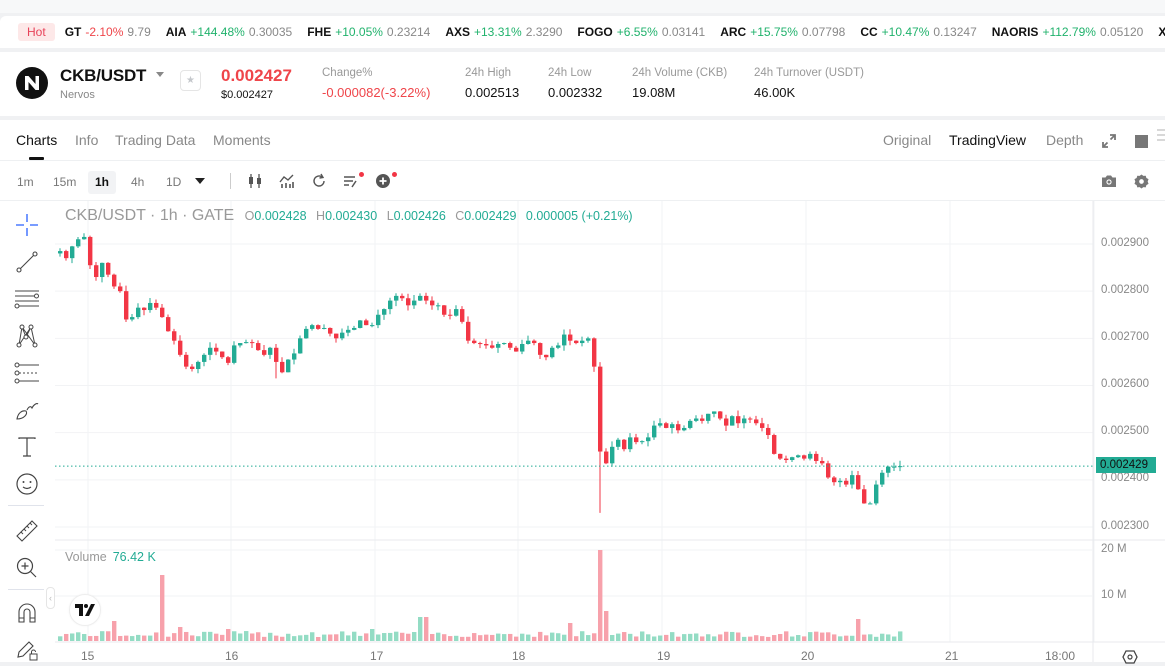 Image resolution: width=1165 pixels, height=666 pixels. Describe the element at coordinates (347, 73) in the screenshot. I see `stat-label: Change%` at that location.